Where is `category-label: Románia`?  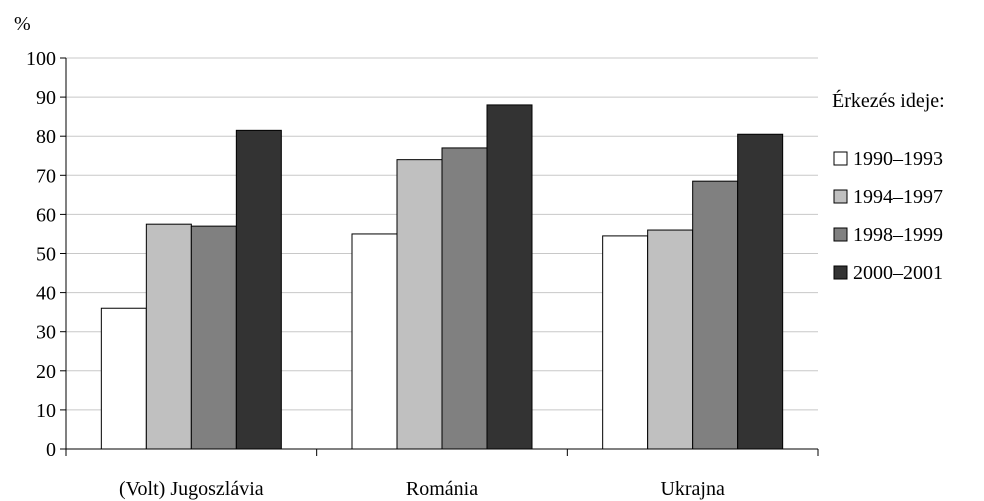
category-label: Románia is located at coordinates (442, 489).